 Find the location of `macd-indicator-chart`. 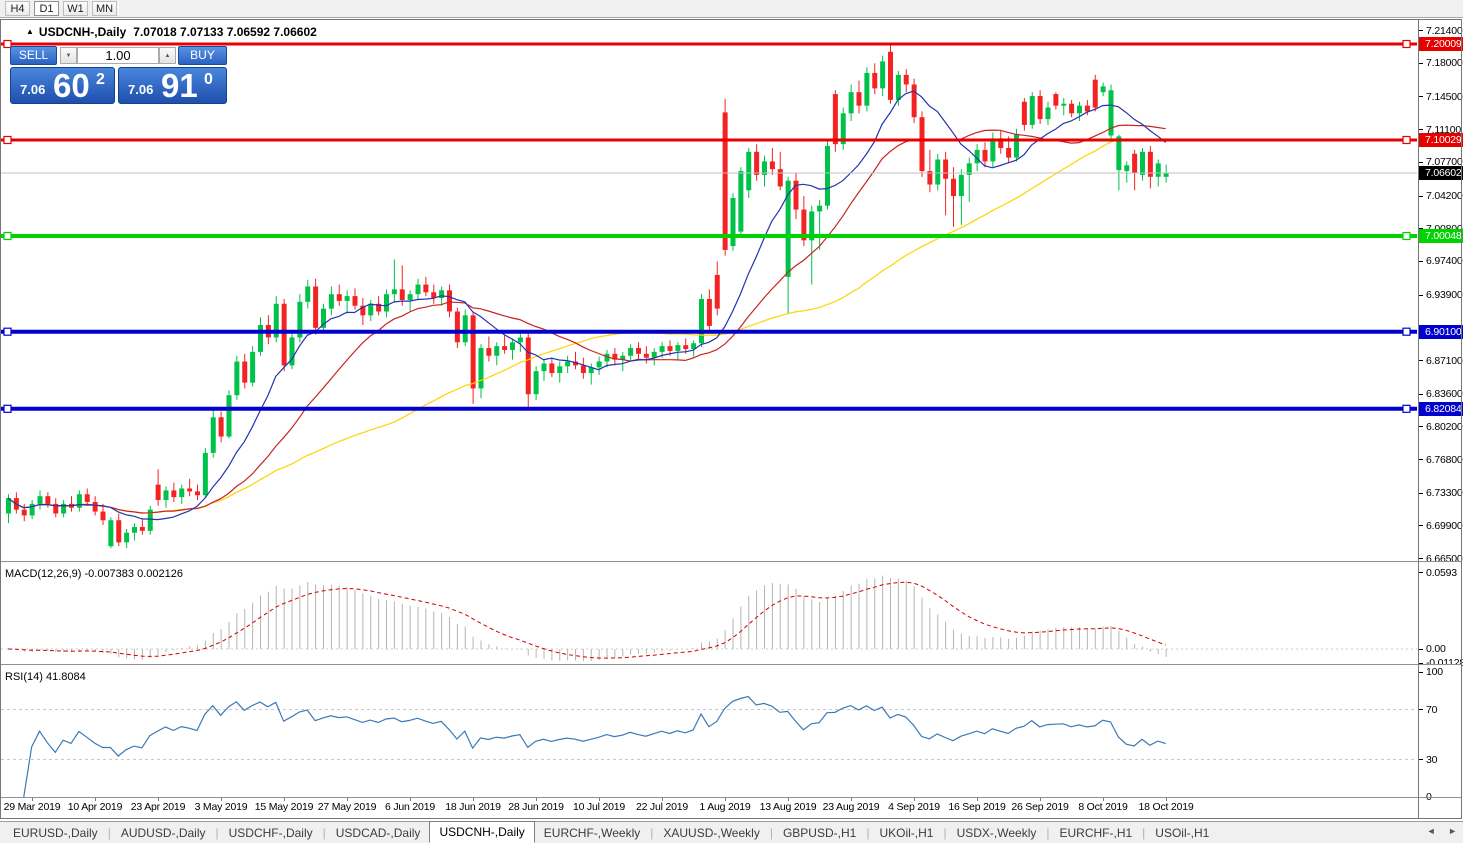

macd-indicator-chart is located at coordinates (709, 613).